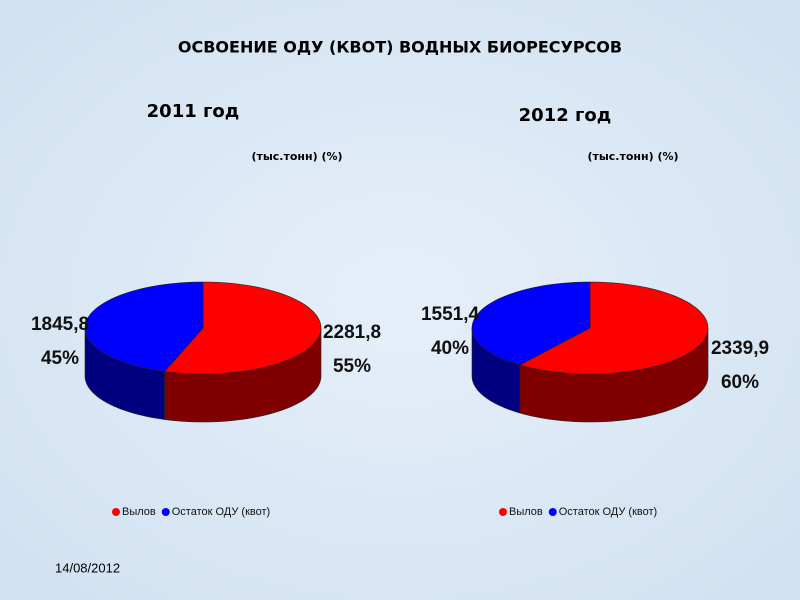 The image size is (800, 600). Describe the element at coordinates (60, 358) in the screenshot. I see `percent-label: 45%` at that location.